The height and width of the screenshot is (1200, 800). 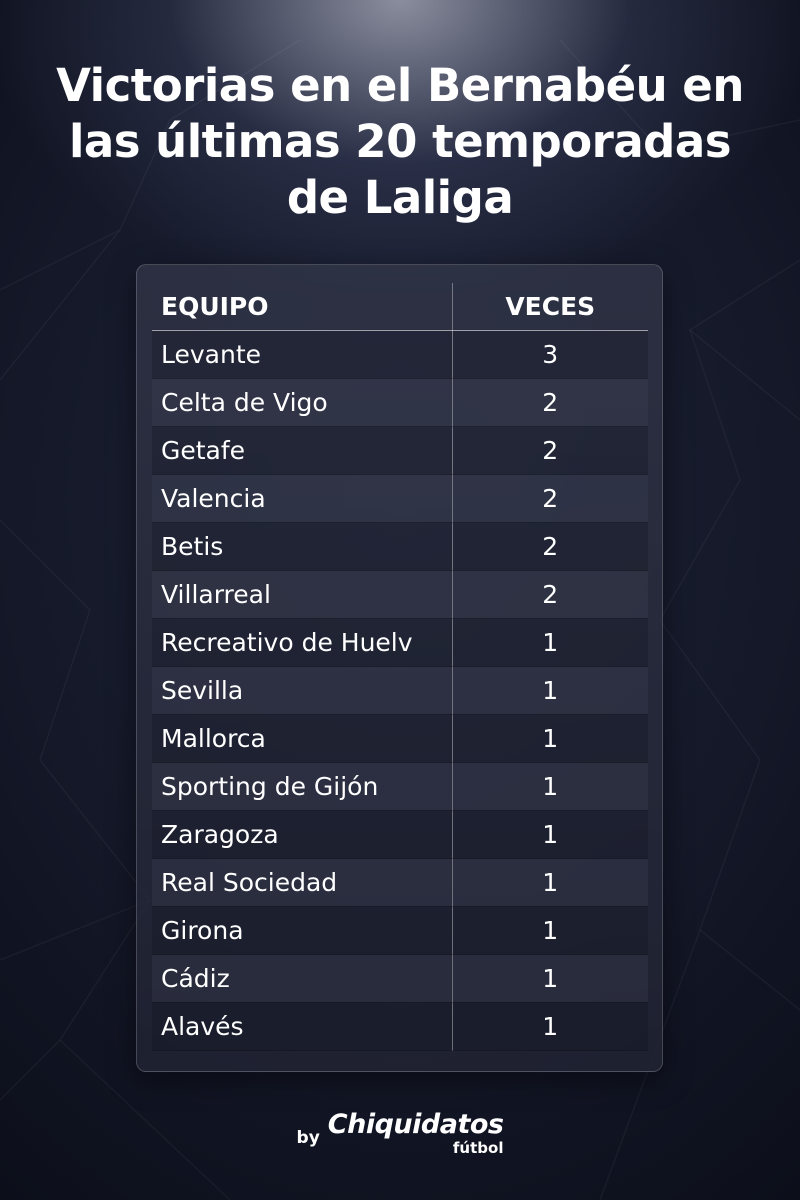 What do you see at coordinates (302, 354) in the screenshot?
I see `team-name: Levante` at bounding box center [302, 354].